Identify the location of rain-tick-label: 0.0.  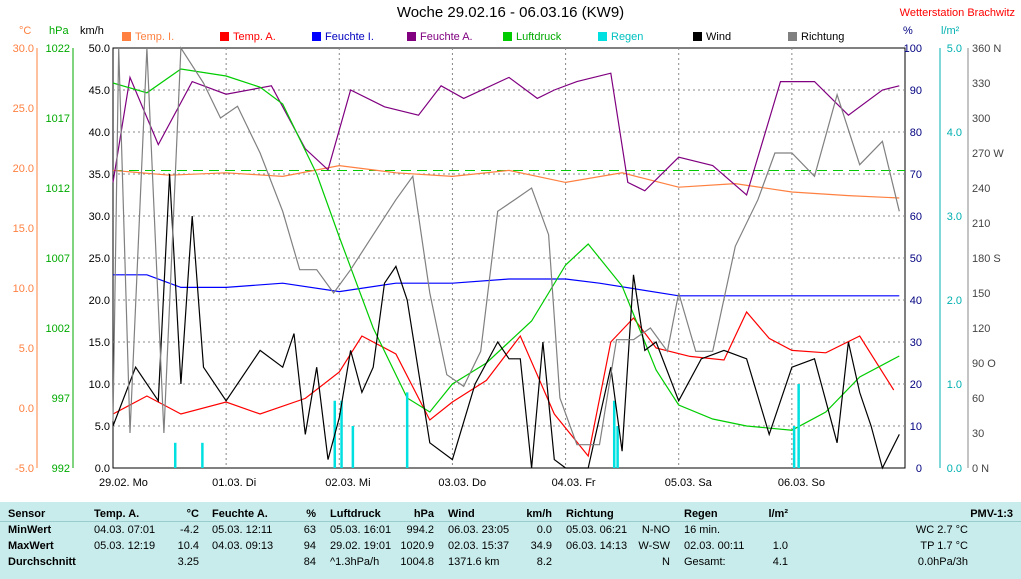
(954, 469).